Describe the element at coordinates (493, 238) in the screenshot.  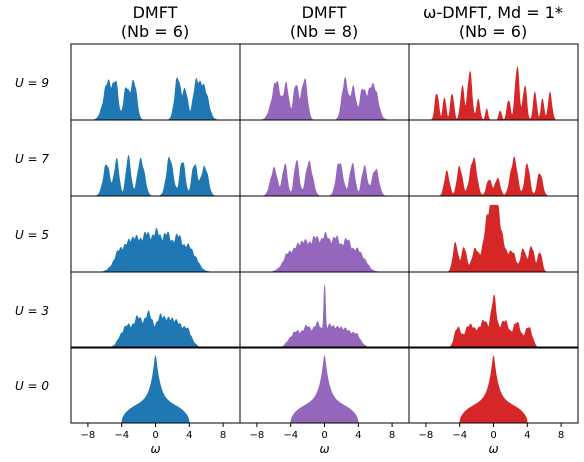
I see `spectral-area-U5-col3` at that location.